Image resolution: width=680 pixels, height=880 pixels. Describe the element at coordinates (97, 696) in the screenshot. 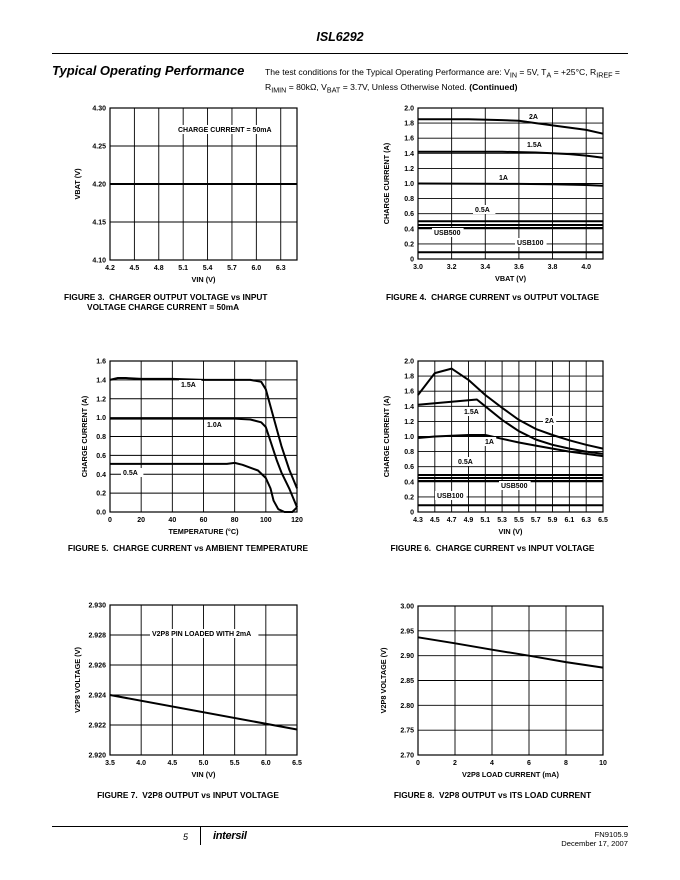

I see `y-tick-label: 2.924` at that location.